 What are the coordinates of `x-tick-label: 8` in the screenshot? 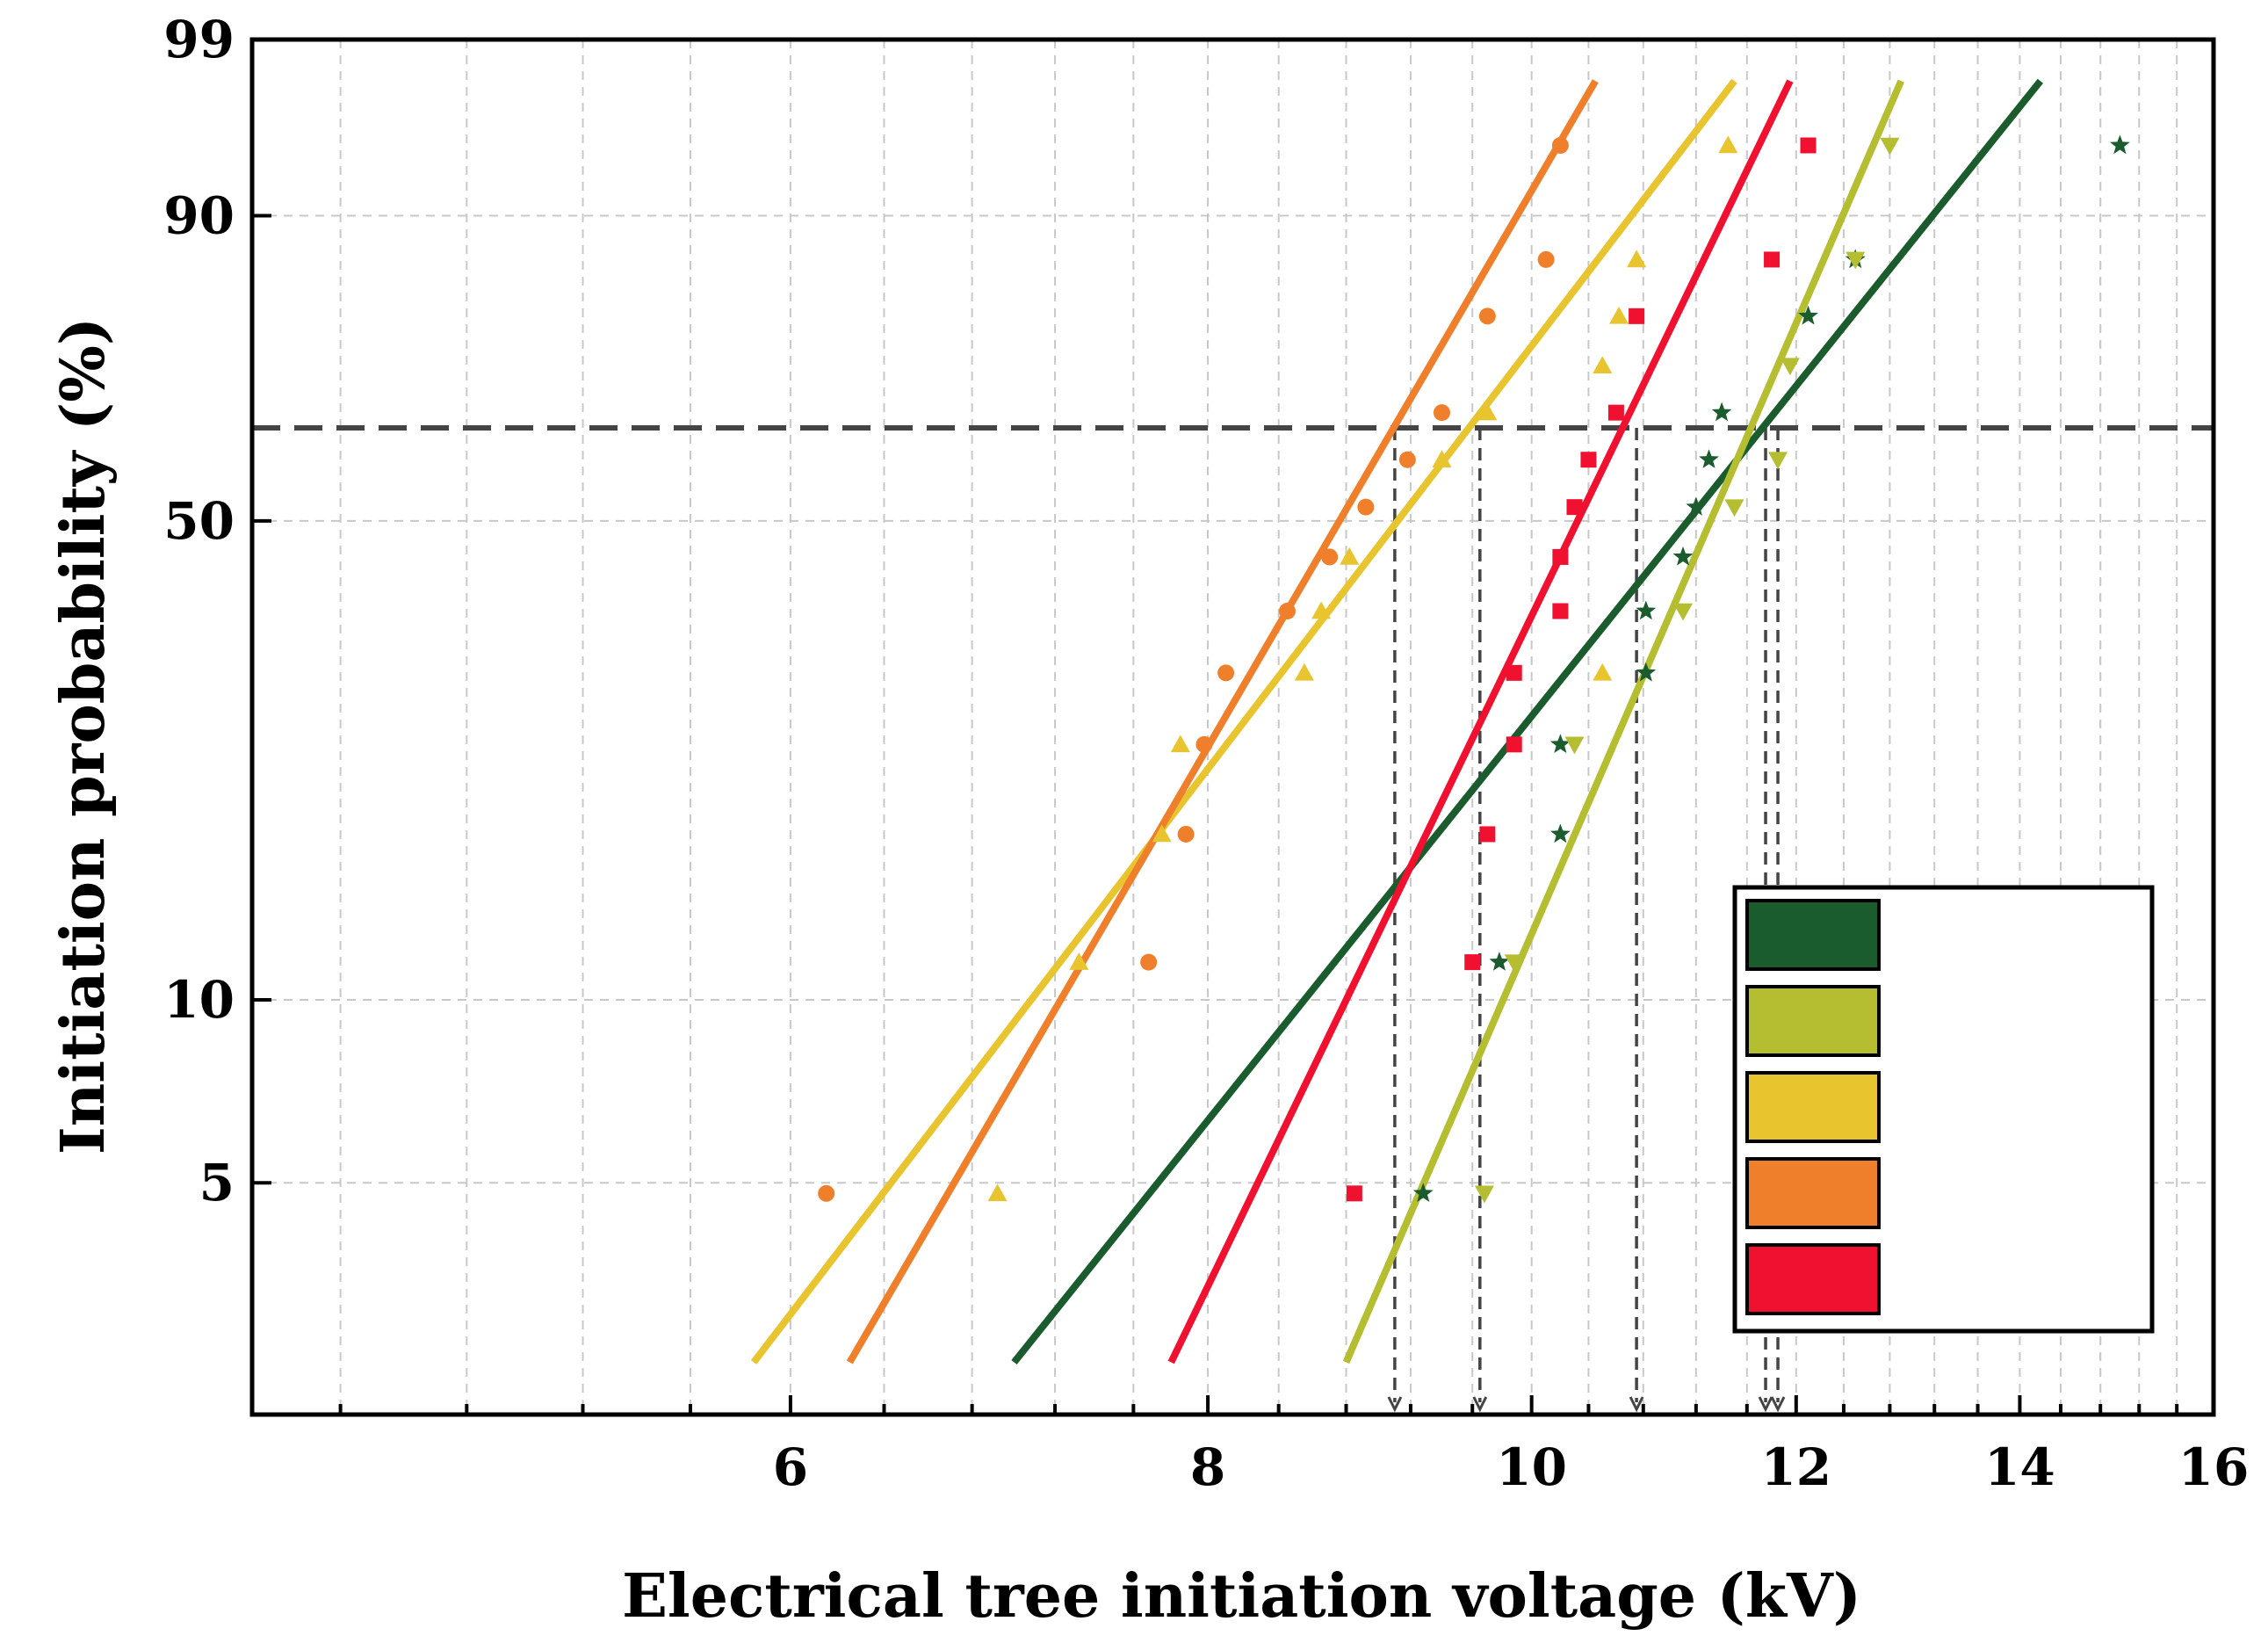 It's located at (1208, 1467).